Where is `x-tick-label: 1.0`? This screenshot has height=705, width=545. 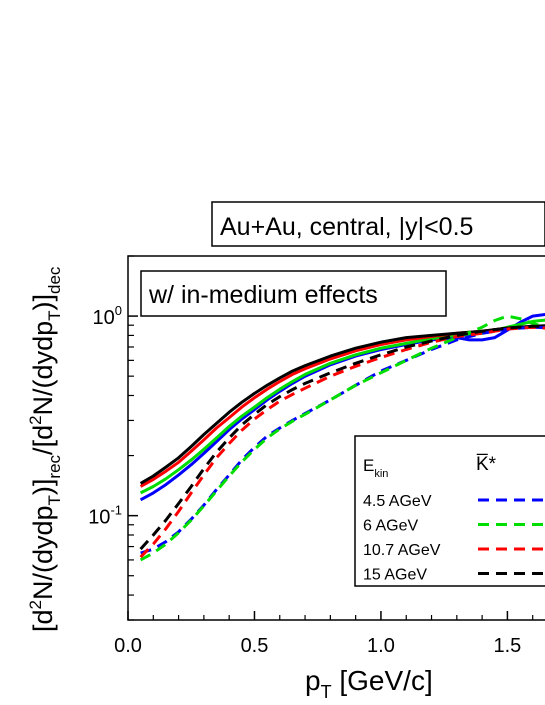
x-tick-label: 1.0 is located at coordinates (381, 646).